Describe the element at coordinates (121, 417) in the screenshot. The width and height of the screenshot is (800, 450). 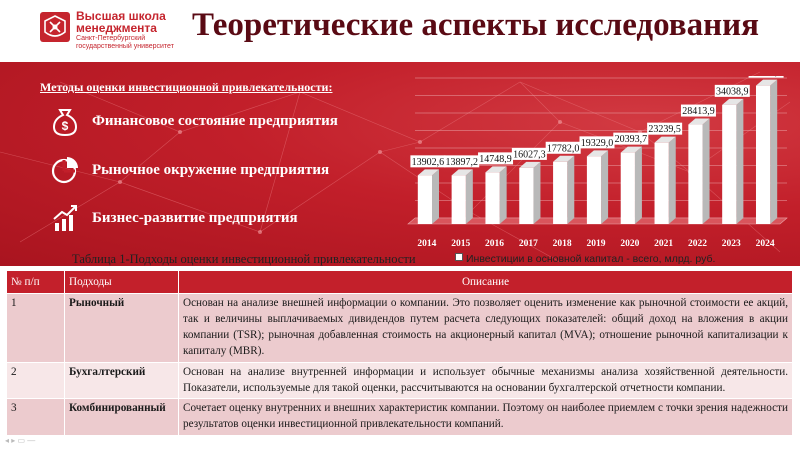
I see `row-approach: Комбинированный` at that location.